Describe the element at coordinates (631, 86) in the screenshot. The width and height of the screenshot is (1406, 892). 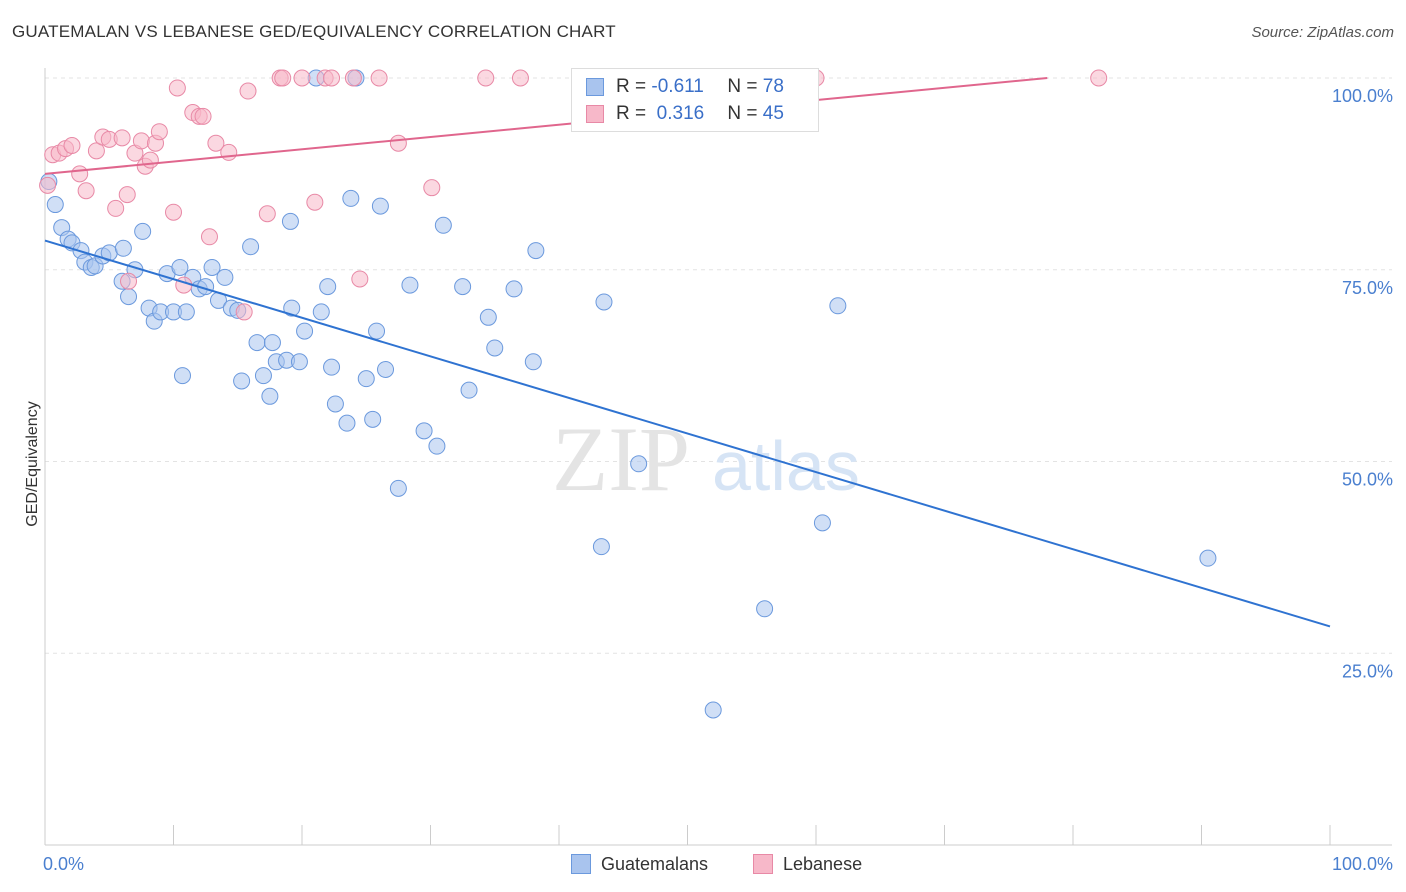
I see `legend-r-label: R =` at that location.